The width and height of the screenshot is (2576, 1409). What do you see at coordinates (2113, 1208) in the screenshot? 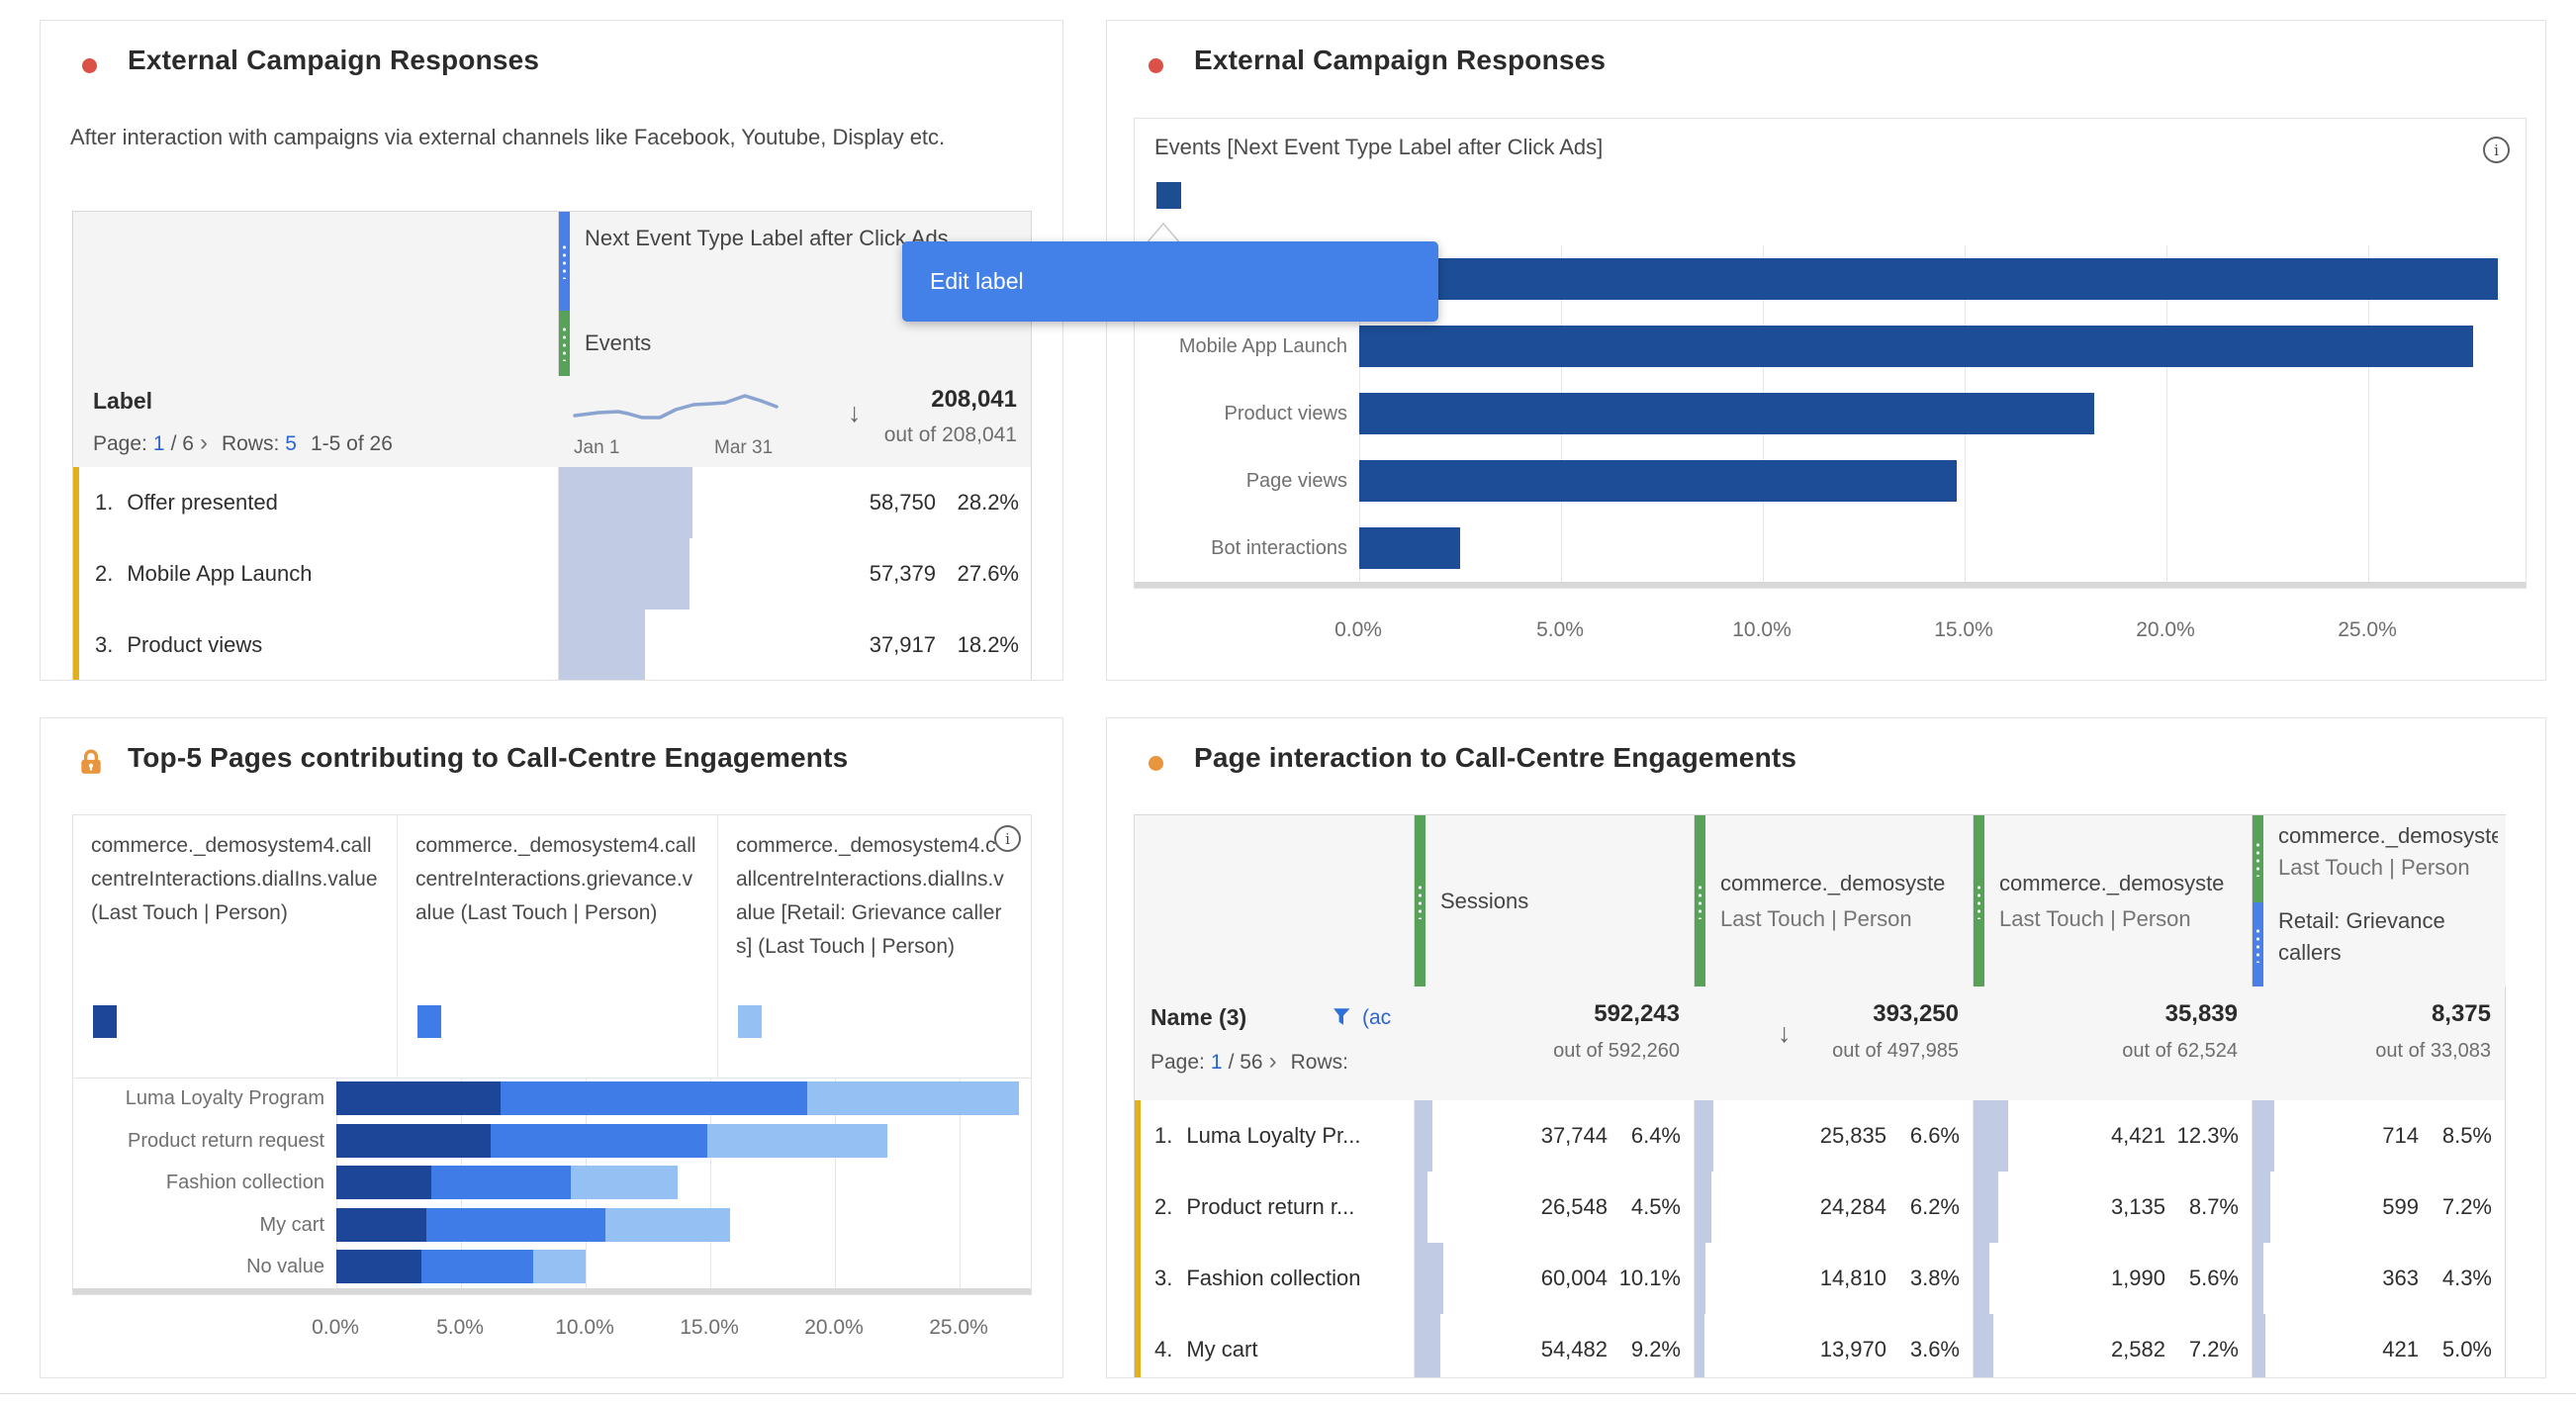
I see `table-cell: 3,135 8.7%` at bounding box center [2113, 1208].